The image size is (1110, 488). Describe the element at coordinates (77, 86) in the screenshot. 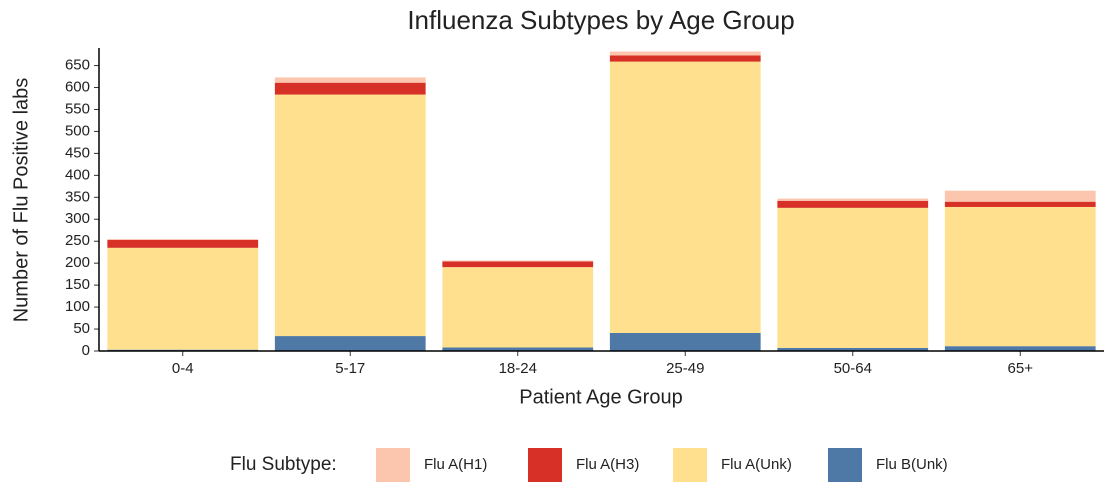

I see `y-tick-label: 600` at that location.